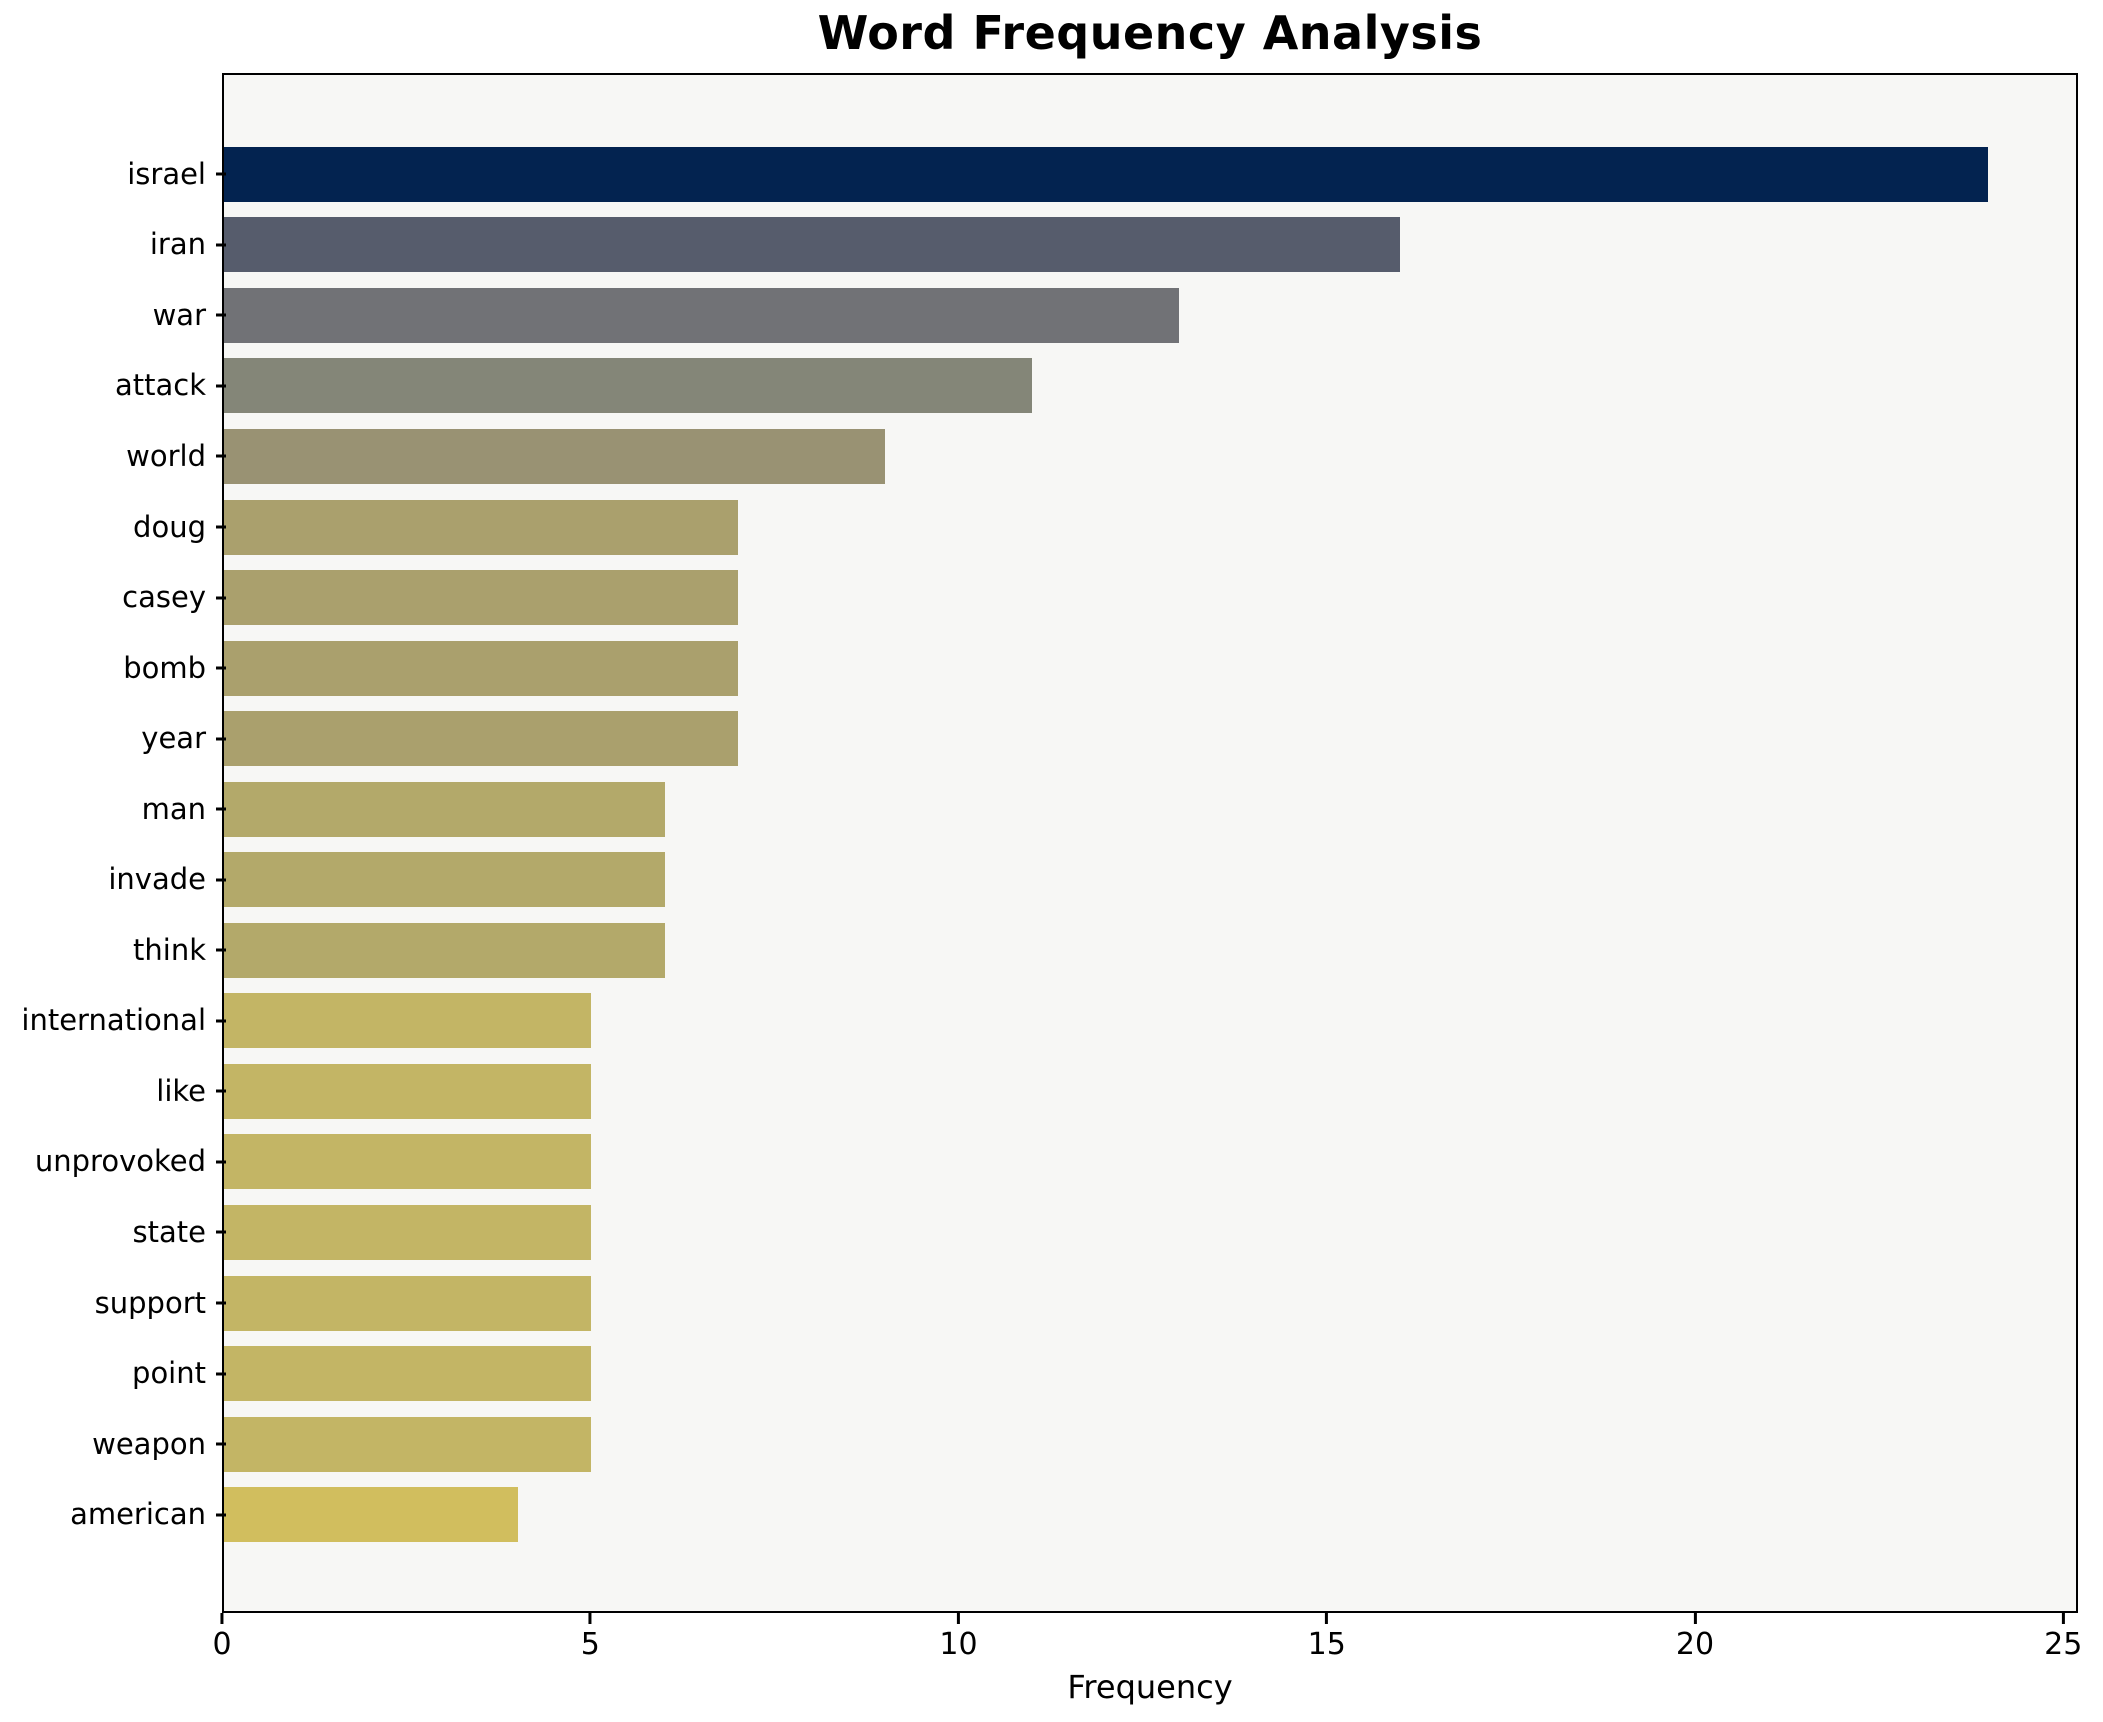  Describe the element at coordinates (1099, 668) in the screenshot. I see `bar-row: bomb` at that location.